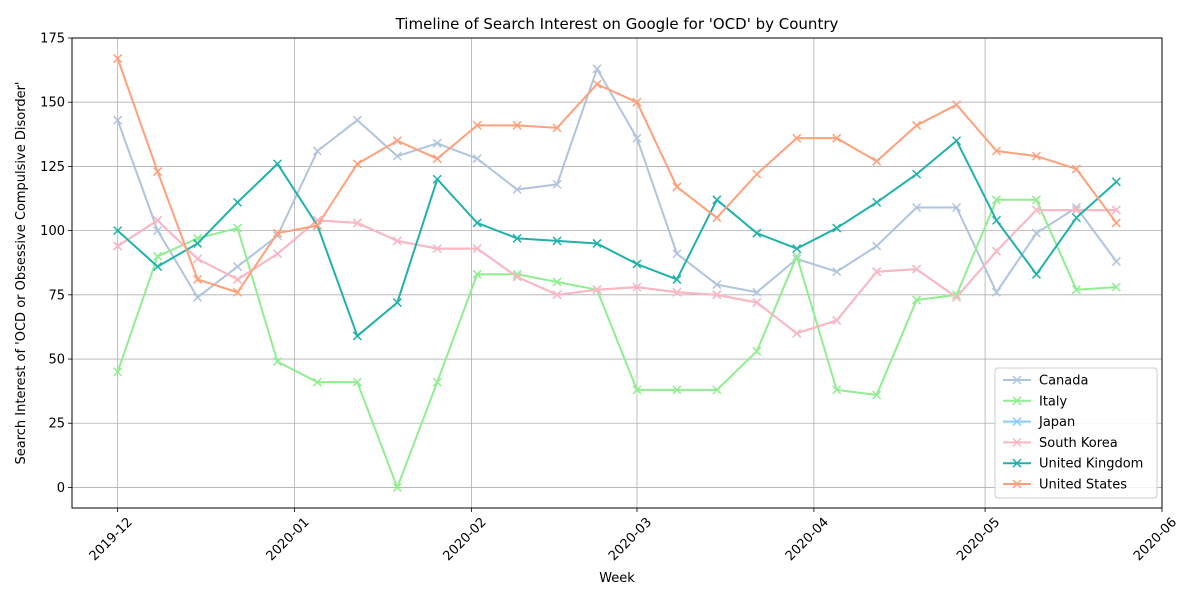 This screenshot has height=600, width=1200. Describe the element at coordinates (56, 424) in the screenshot. I see `y-tick-label: 25` at that location.